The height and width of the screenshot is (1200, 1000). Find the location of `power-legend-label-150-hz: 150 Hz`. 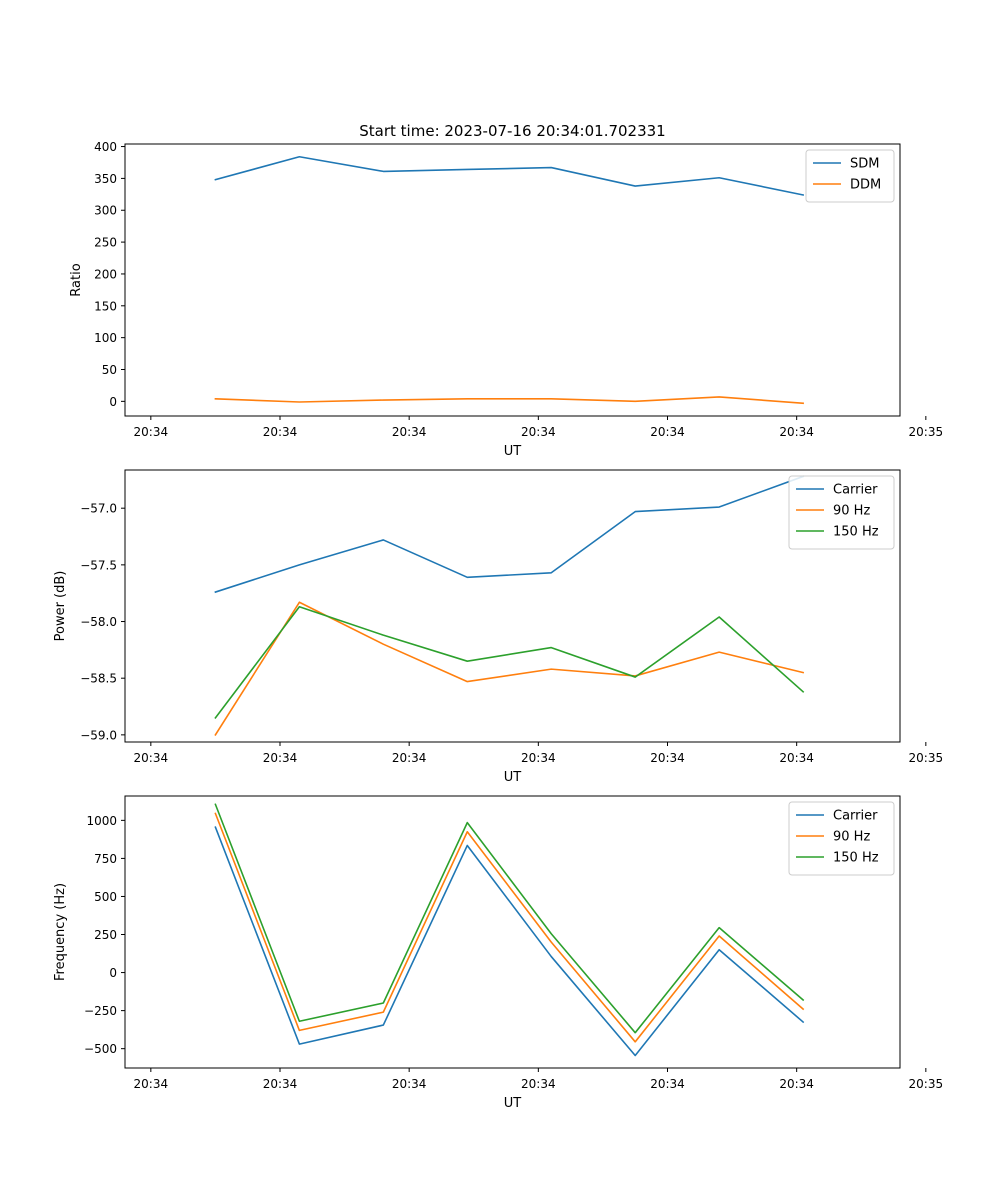

power-legend-label-150-hz: 150 Hz is located at coordinates (856, 532).